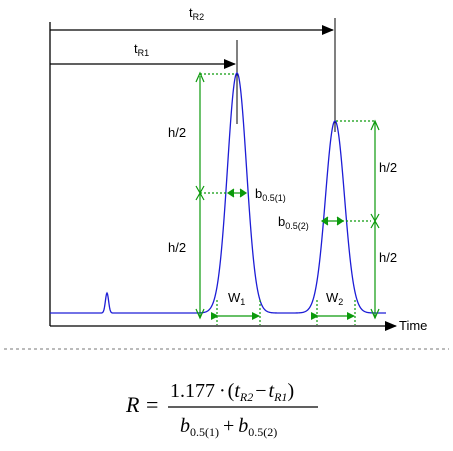 Image resolution: width=453 pixels, height=451 pixels. Describe the element at coordinates (221, 409) in the screenshot. I see `resolution-equation: R = 1.177 · (tR2− tR1) b0.5(1) + b0.5(2)` at that location.